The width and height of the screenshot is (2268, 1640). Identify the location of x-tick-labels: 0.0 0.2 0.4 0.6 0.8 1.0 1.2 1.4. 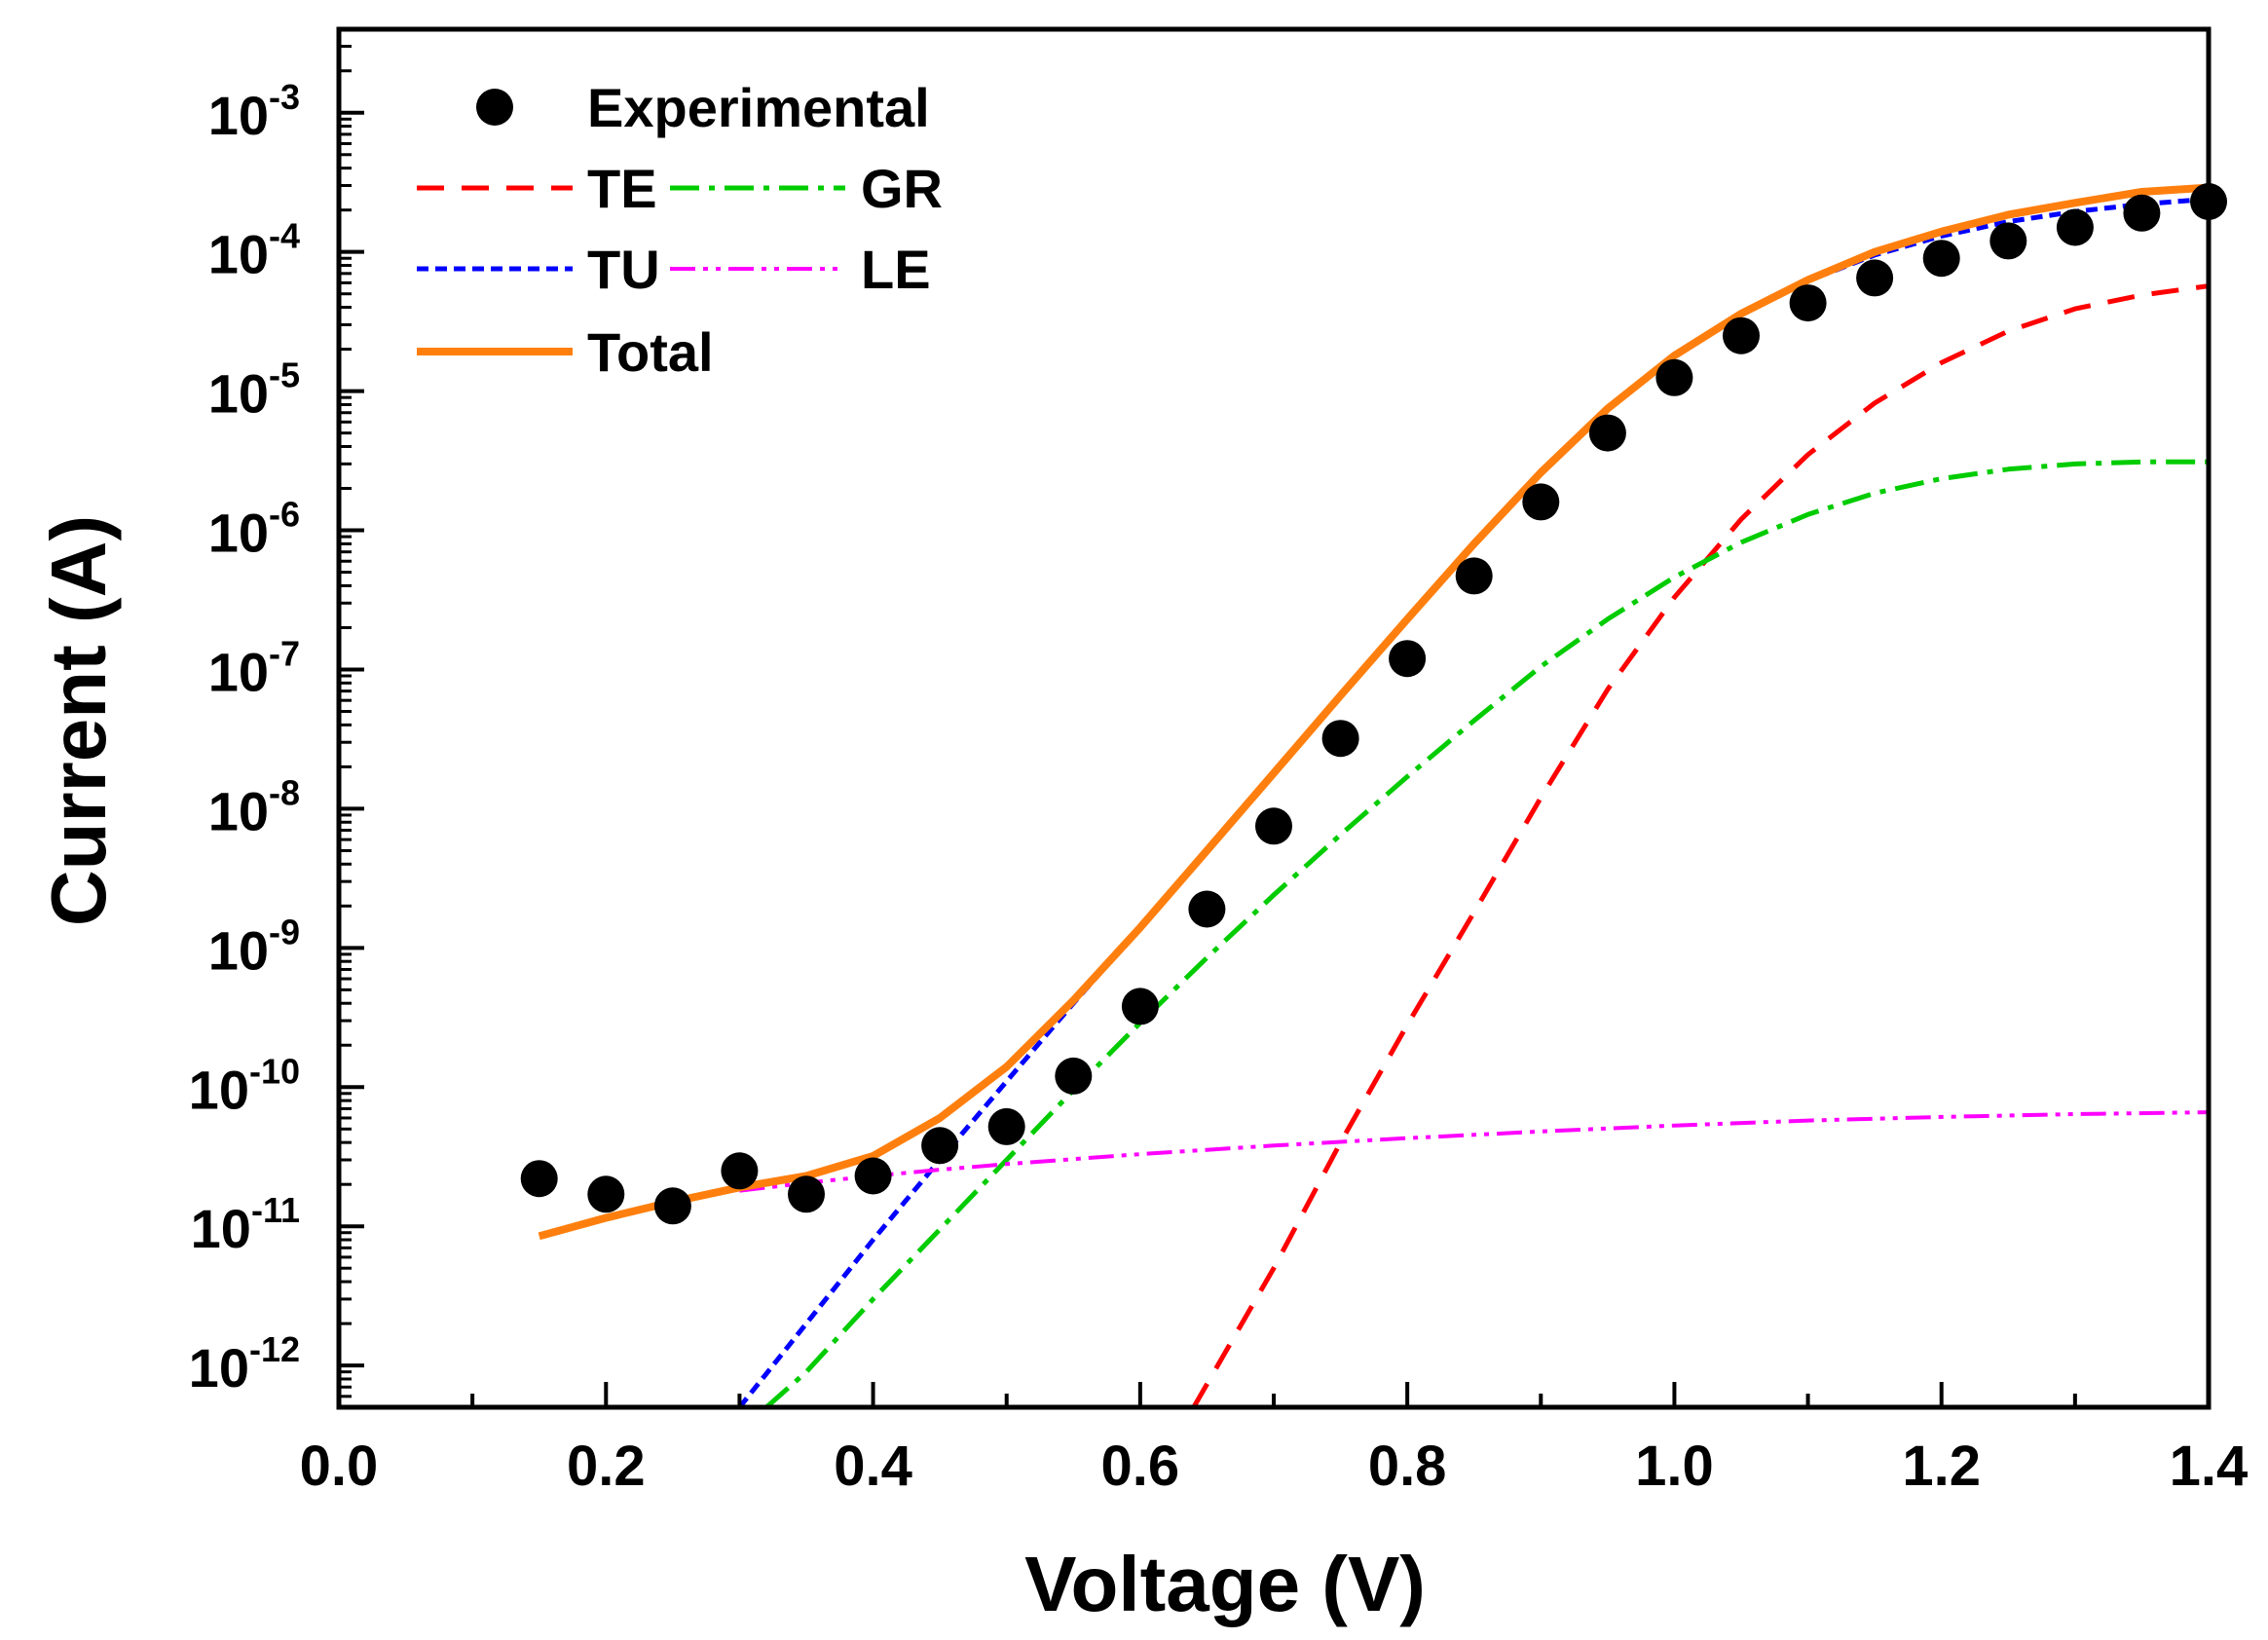
(1274, 1467).